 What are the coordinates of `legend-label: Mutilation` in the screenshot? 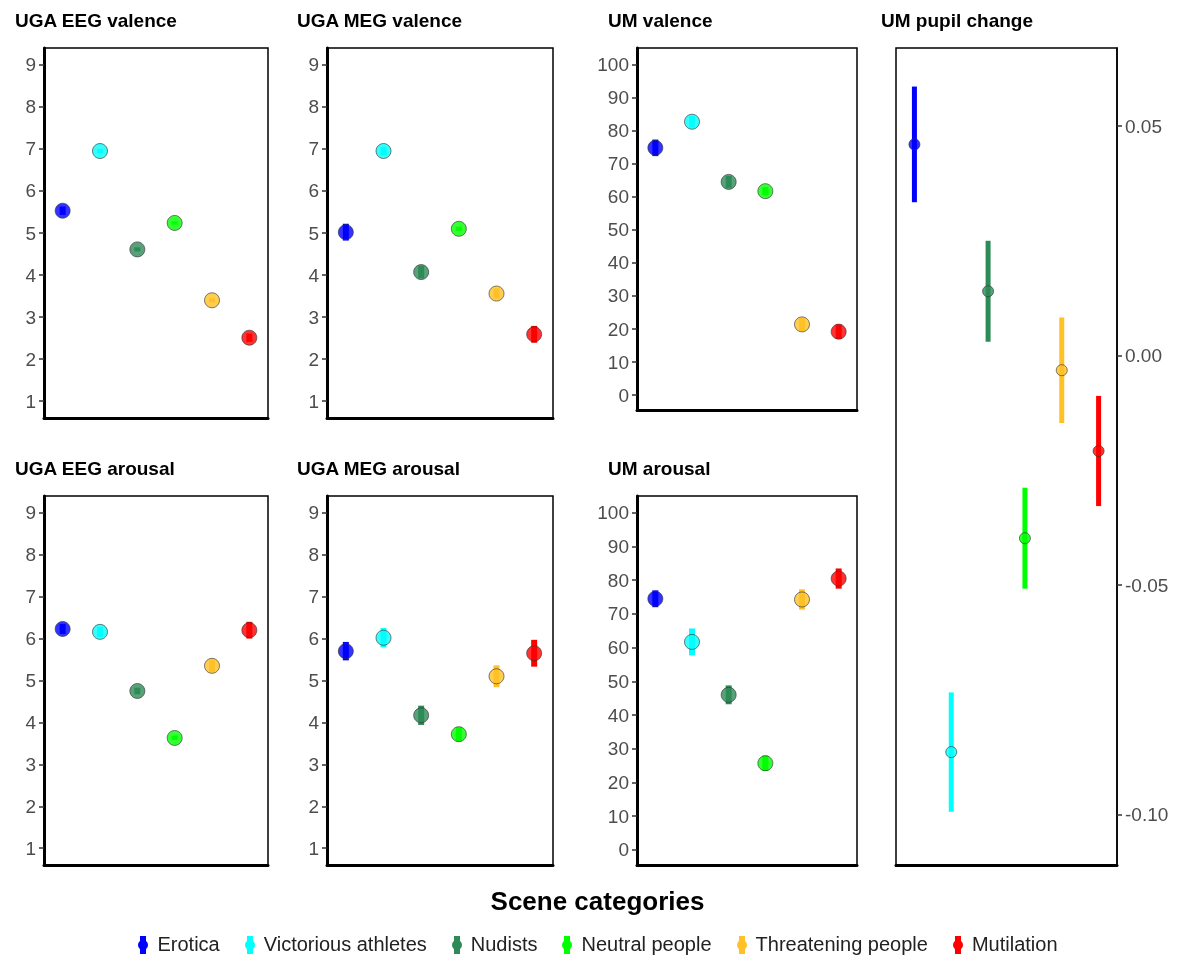 It's located at (1014, 944).